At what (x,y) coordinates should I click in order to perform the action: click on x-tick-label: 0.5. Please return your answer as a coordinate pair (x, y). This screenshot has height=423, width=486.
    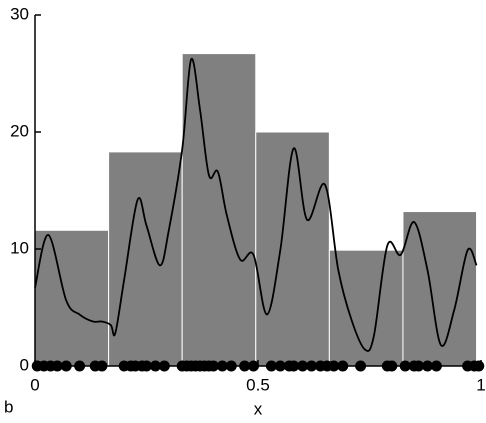
    Looking at the image, I should click on (258, 384).